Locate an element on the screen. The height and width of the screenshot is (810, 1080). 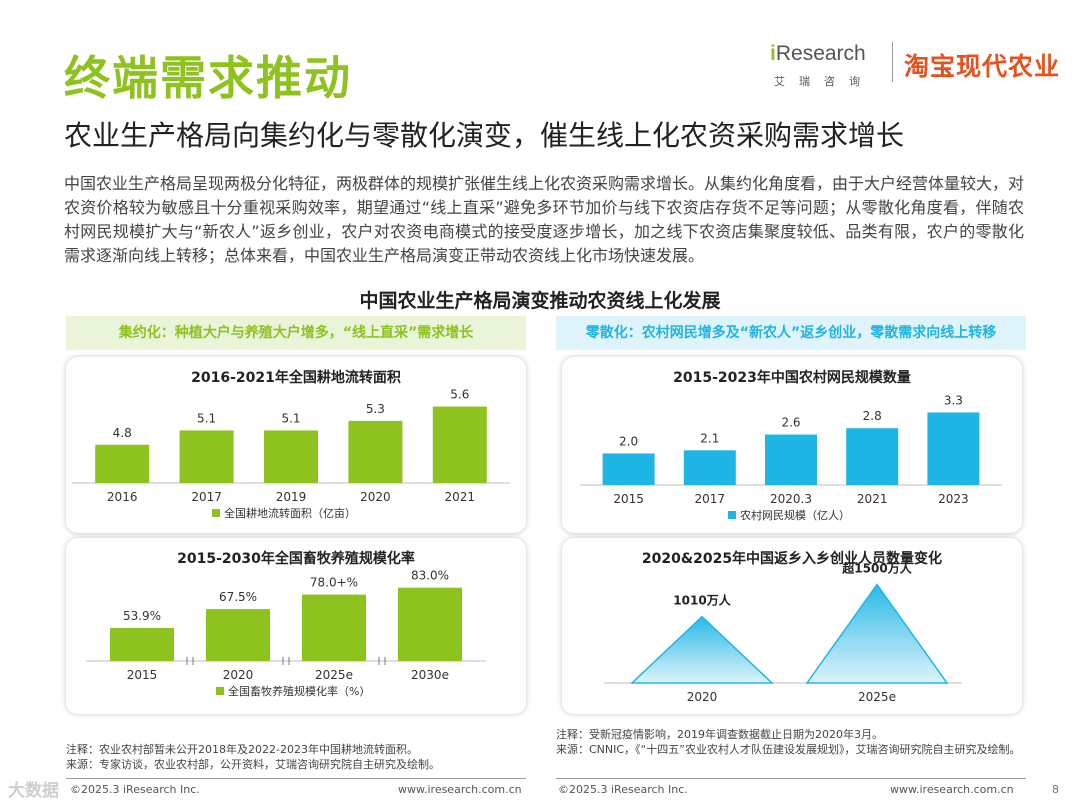
left-note-source: 来源：专家访谈，农业农村部，公开资料，艾瑞咨询研究院自主研究及绘制。 is located at coordinates (253, 764).